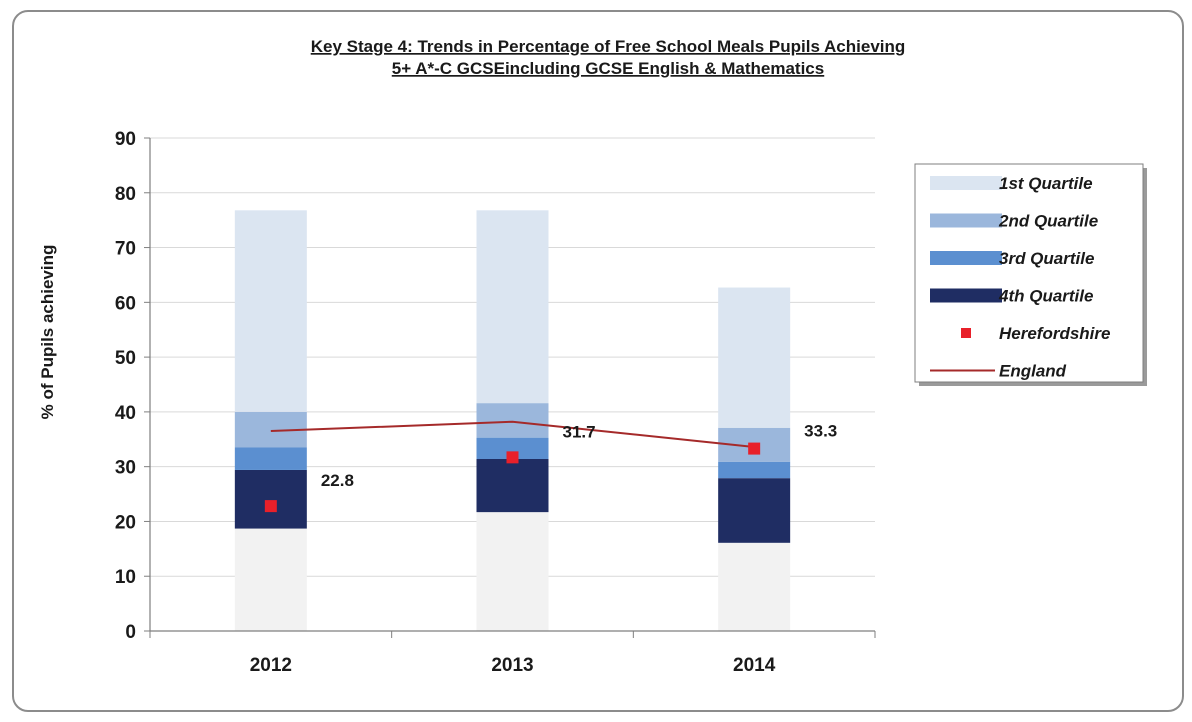 This screenshot has width=1192, height=722. What do you see at coordinates (270, 458) in the screenshot?
I see `bar-3rd-quartile-2012` at bounding box center [270, 458].